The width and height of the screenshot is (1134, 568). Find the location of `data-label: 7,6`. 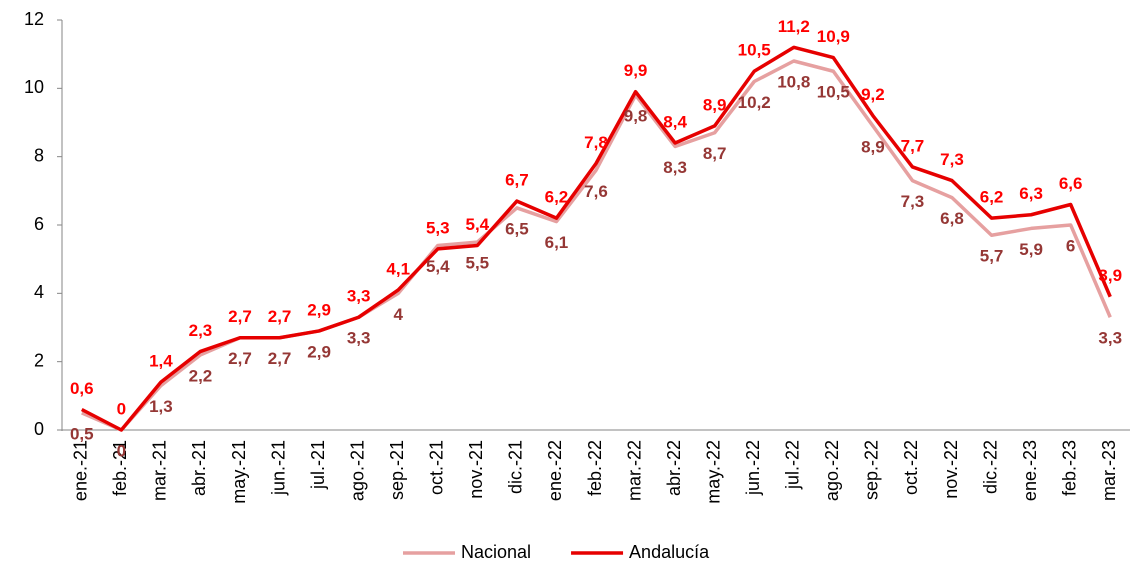

data-label: 7,6 is located at coordinates (596, 191).